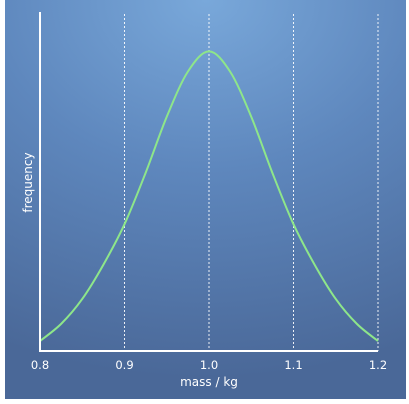  What do you see at coordinates (124, 365) in the screenshot?
I see `x-tick-label: 0.9` at bounding box center [124, 365].